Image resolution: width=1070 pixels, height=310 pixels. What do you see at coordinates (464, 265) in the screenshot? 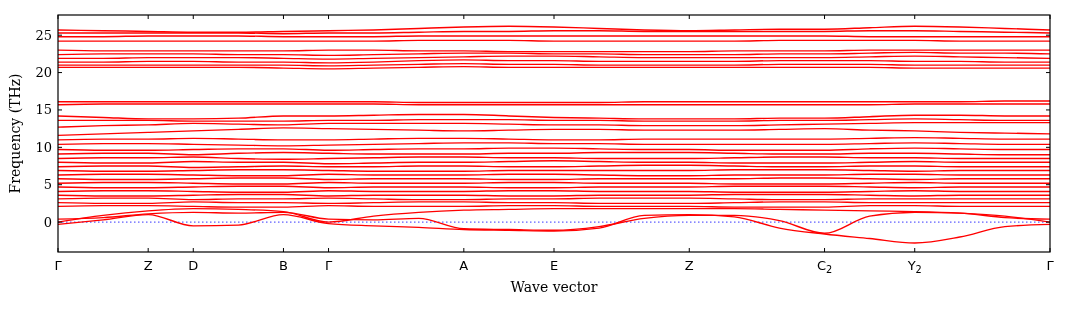
I see `x-tick-label: A` at bounding box center [464, 265].